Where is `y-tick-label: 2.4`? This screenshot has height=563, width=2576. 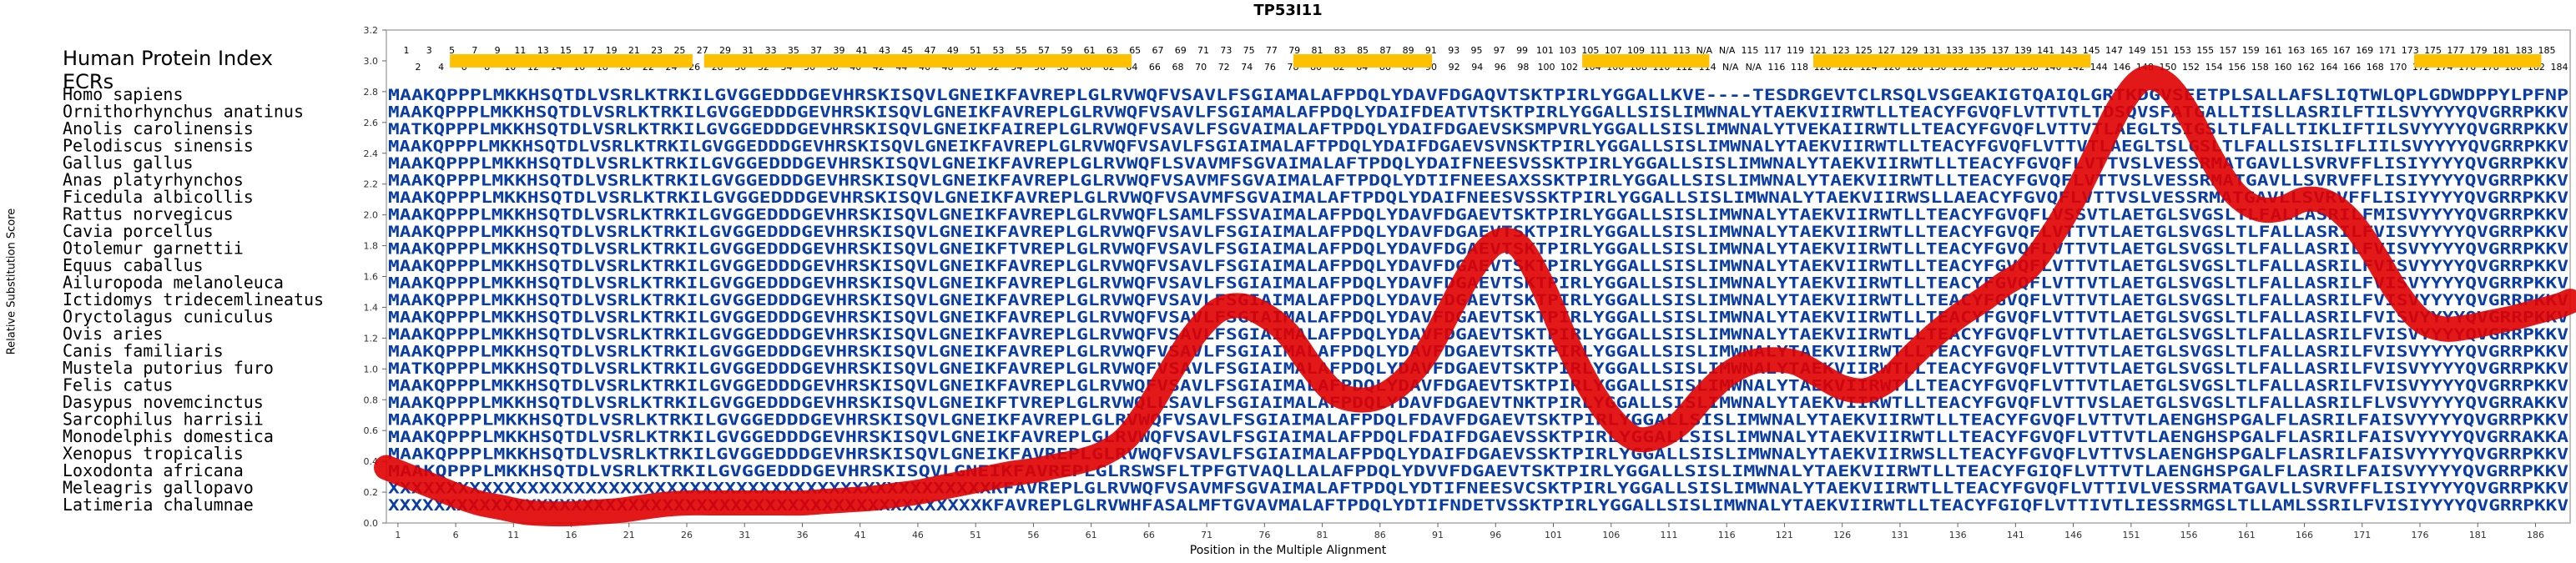 y-tick-label: 2.4 is located at coordinates (371, 153).